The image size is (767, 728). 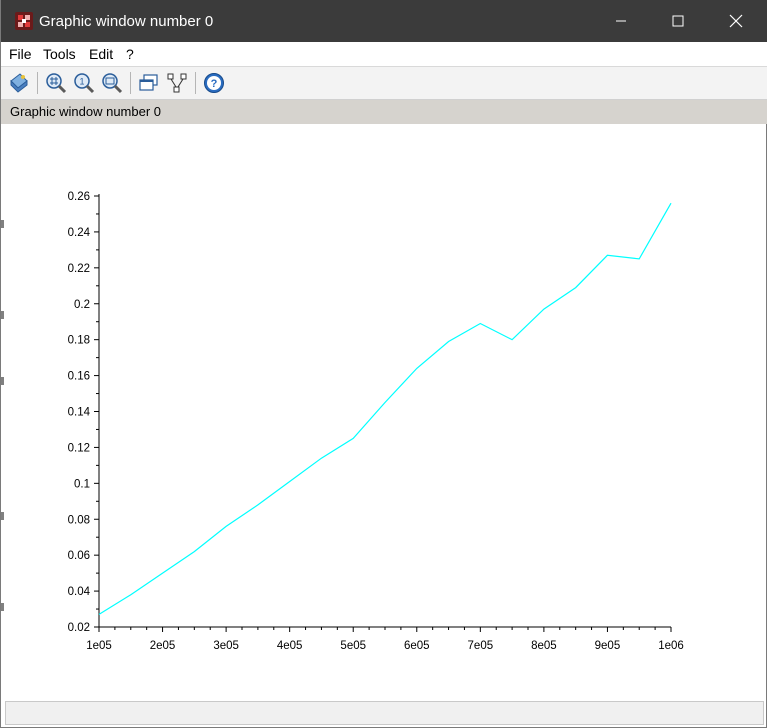 What do you see at coordinates (112, 83) in the screenshot?
I see `zoom-out-icon` at bounding box center [112, 83].